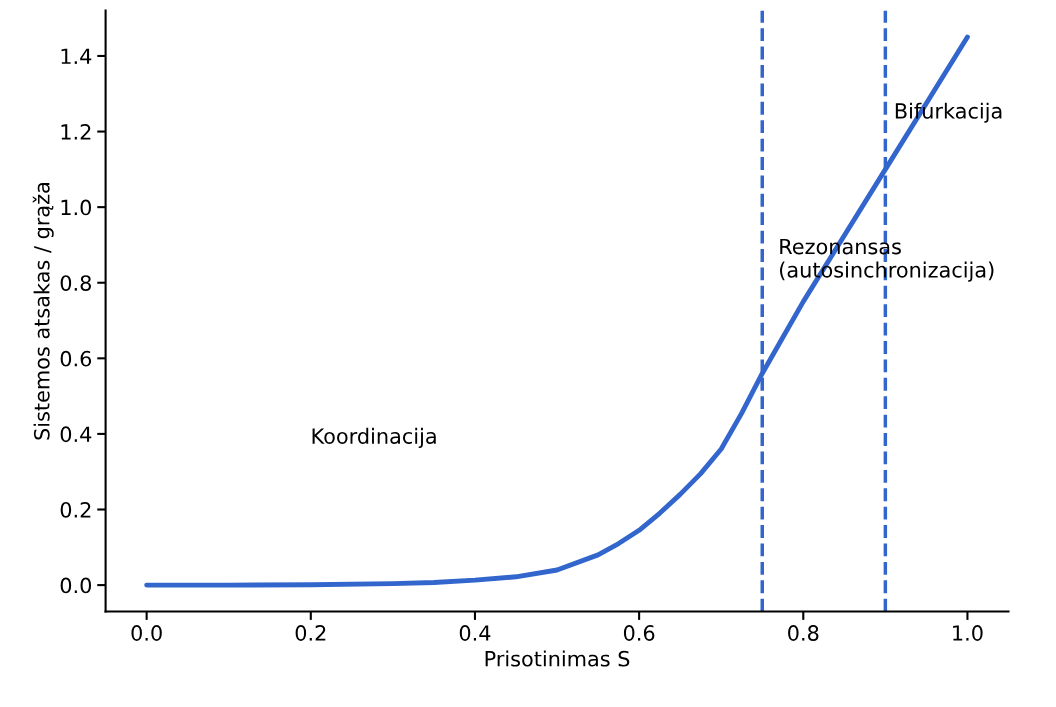 The image size is (1056, 707). I want to click on y-tick-label: 0.4, so click(76, 434).